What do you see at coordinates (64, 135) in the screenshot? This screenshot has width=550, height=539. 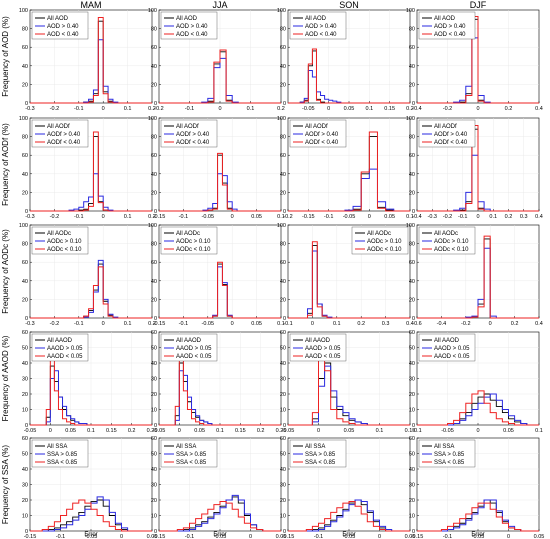 I see `legend-label-high: AODf > 0.40` at bounding box center [64, 135].